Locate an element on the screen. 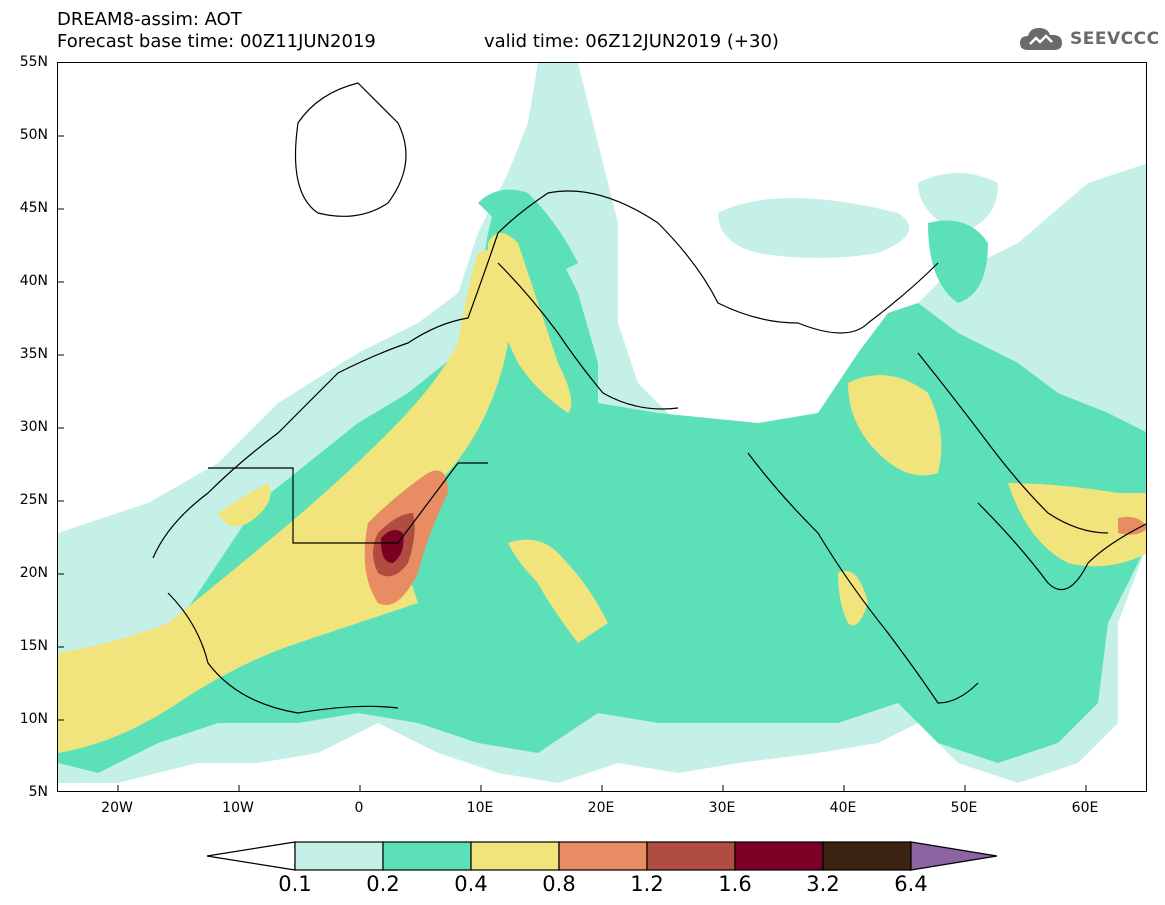  colorbar is located at coordinates (602, 856).